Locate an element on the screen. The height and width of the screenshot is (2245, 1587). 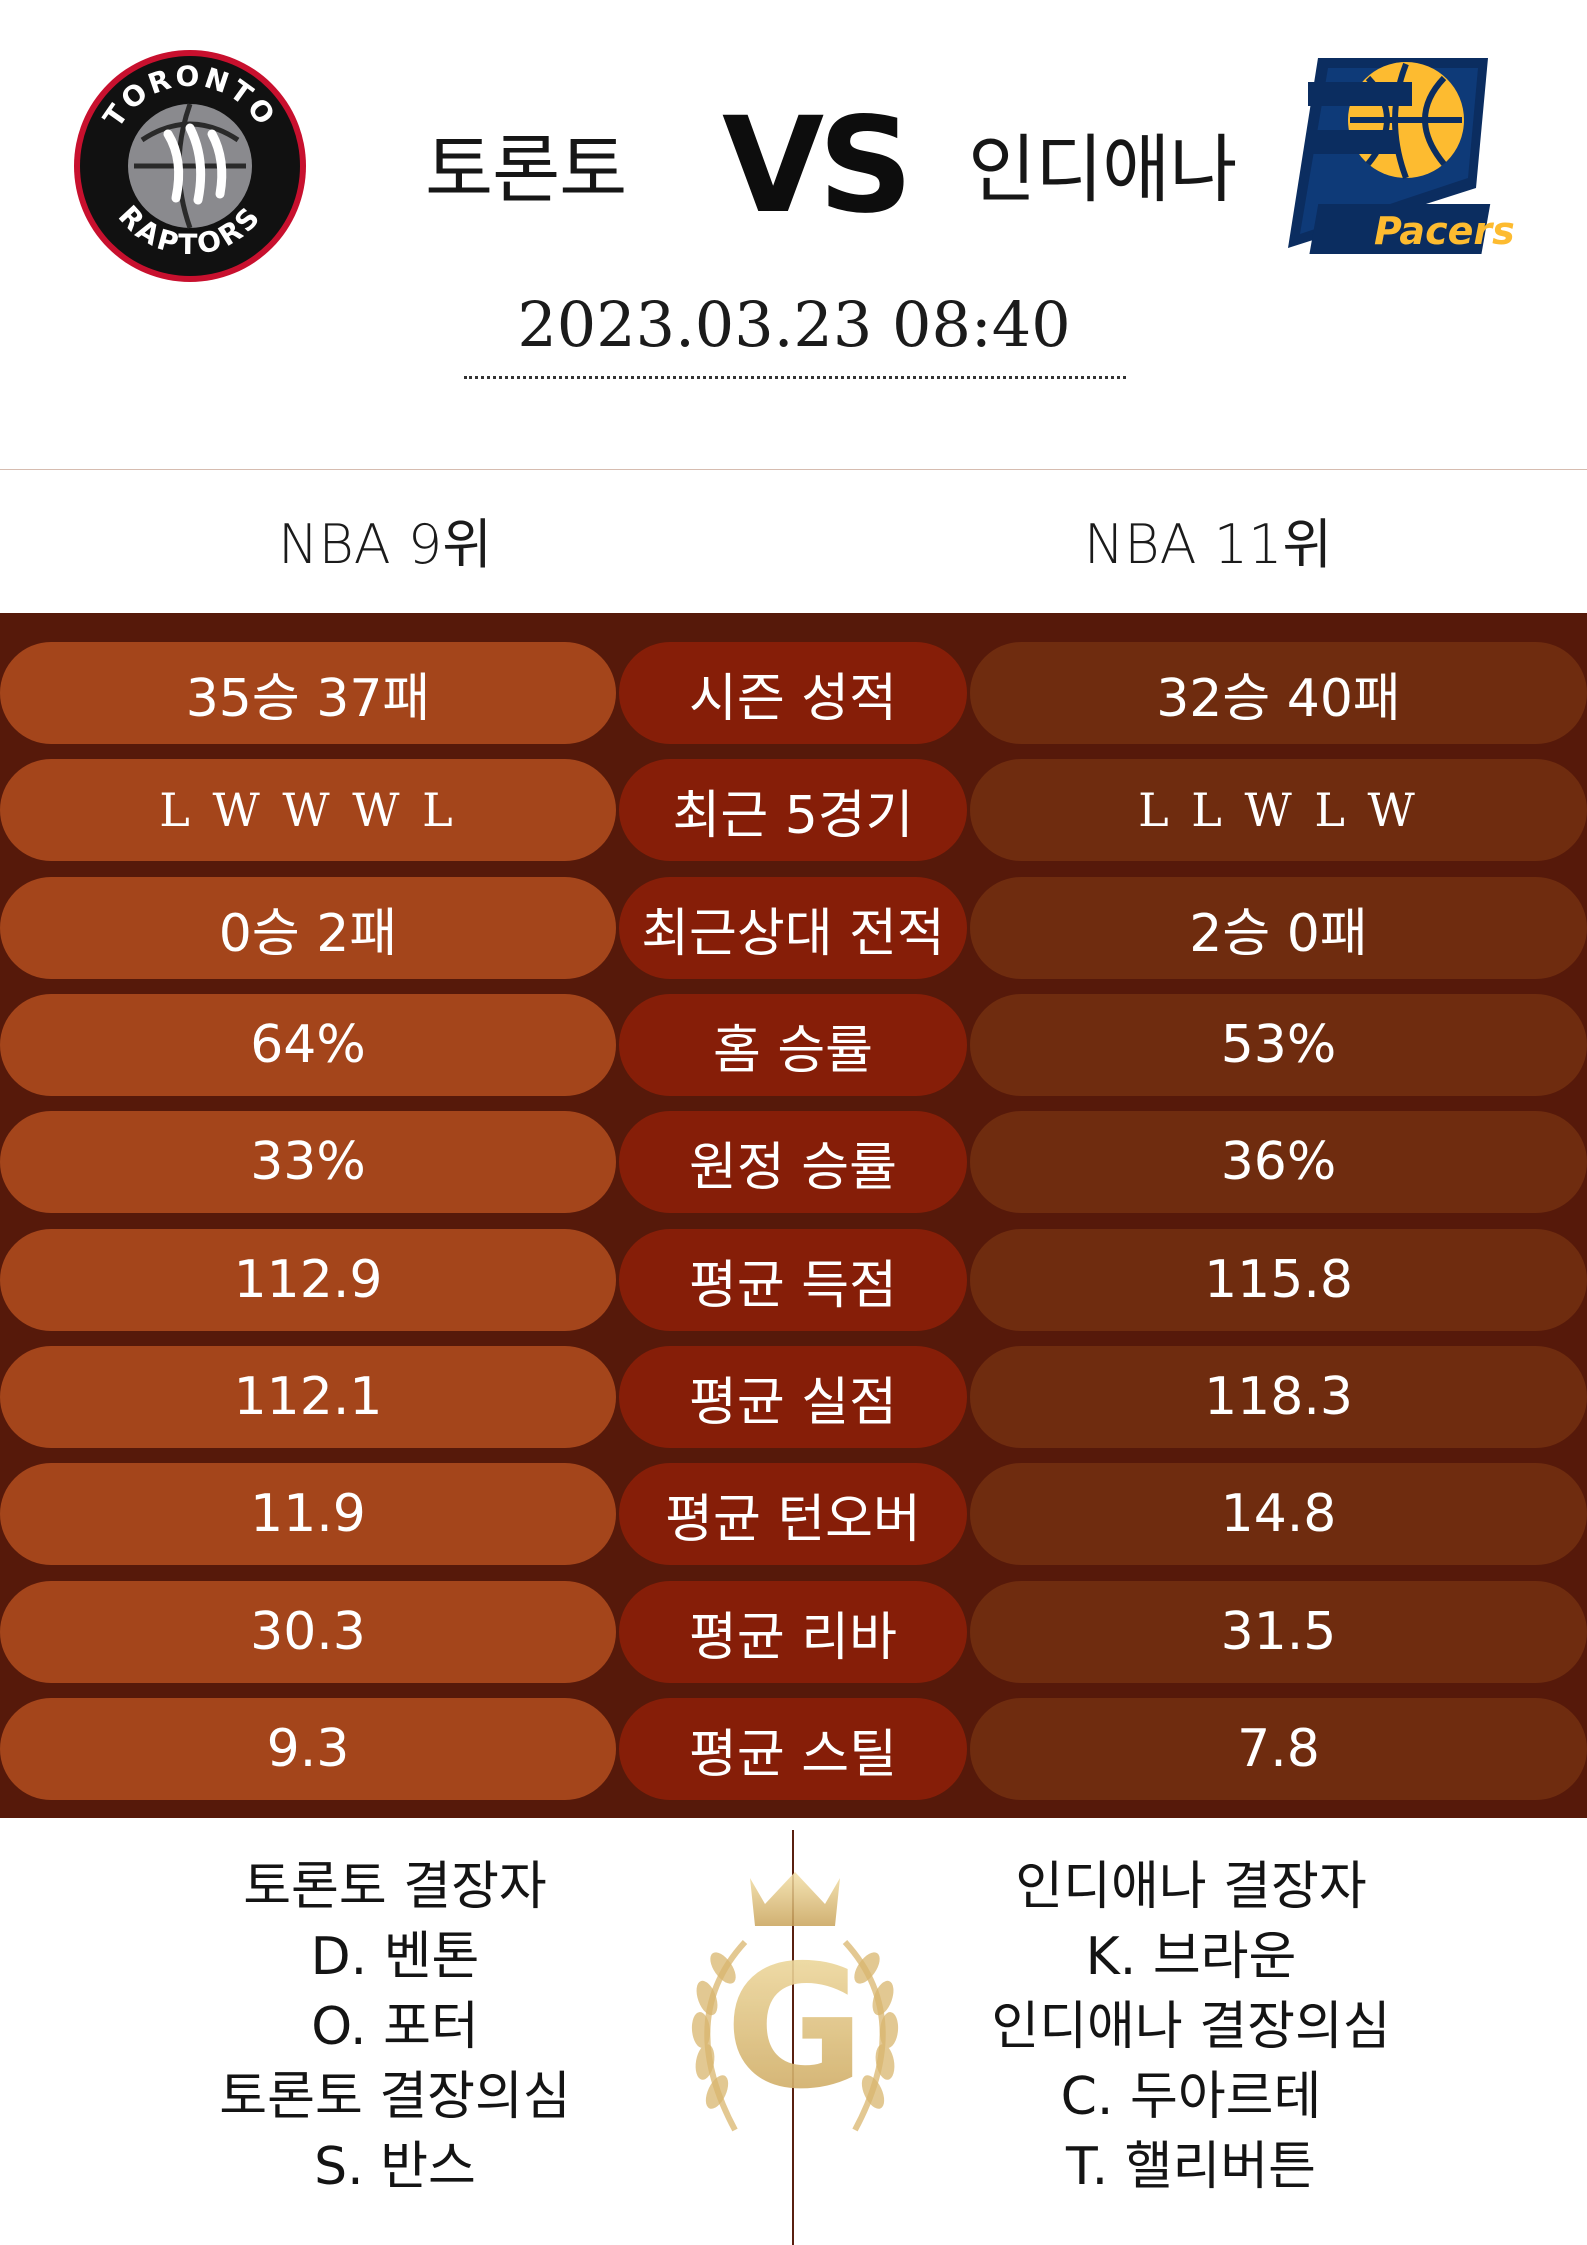
away-doubtful-heading: 인디애나 결장의심 is located at coordinates (1191, 2027).